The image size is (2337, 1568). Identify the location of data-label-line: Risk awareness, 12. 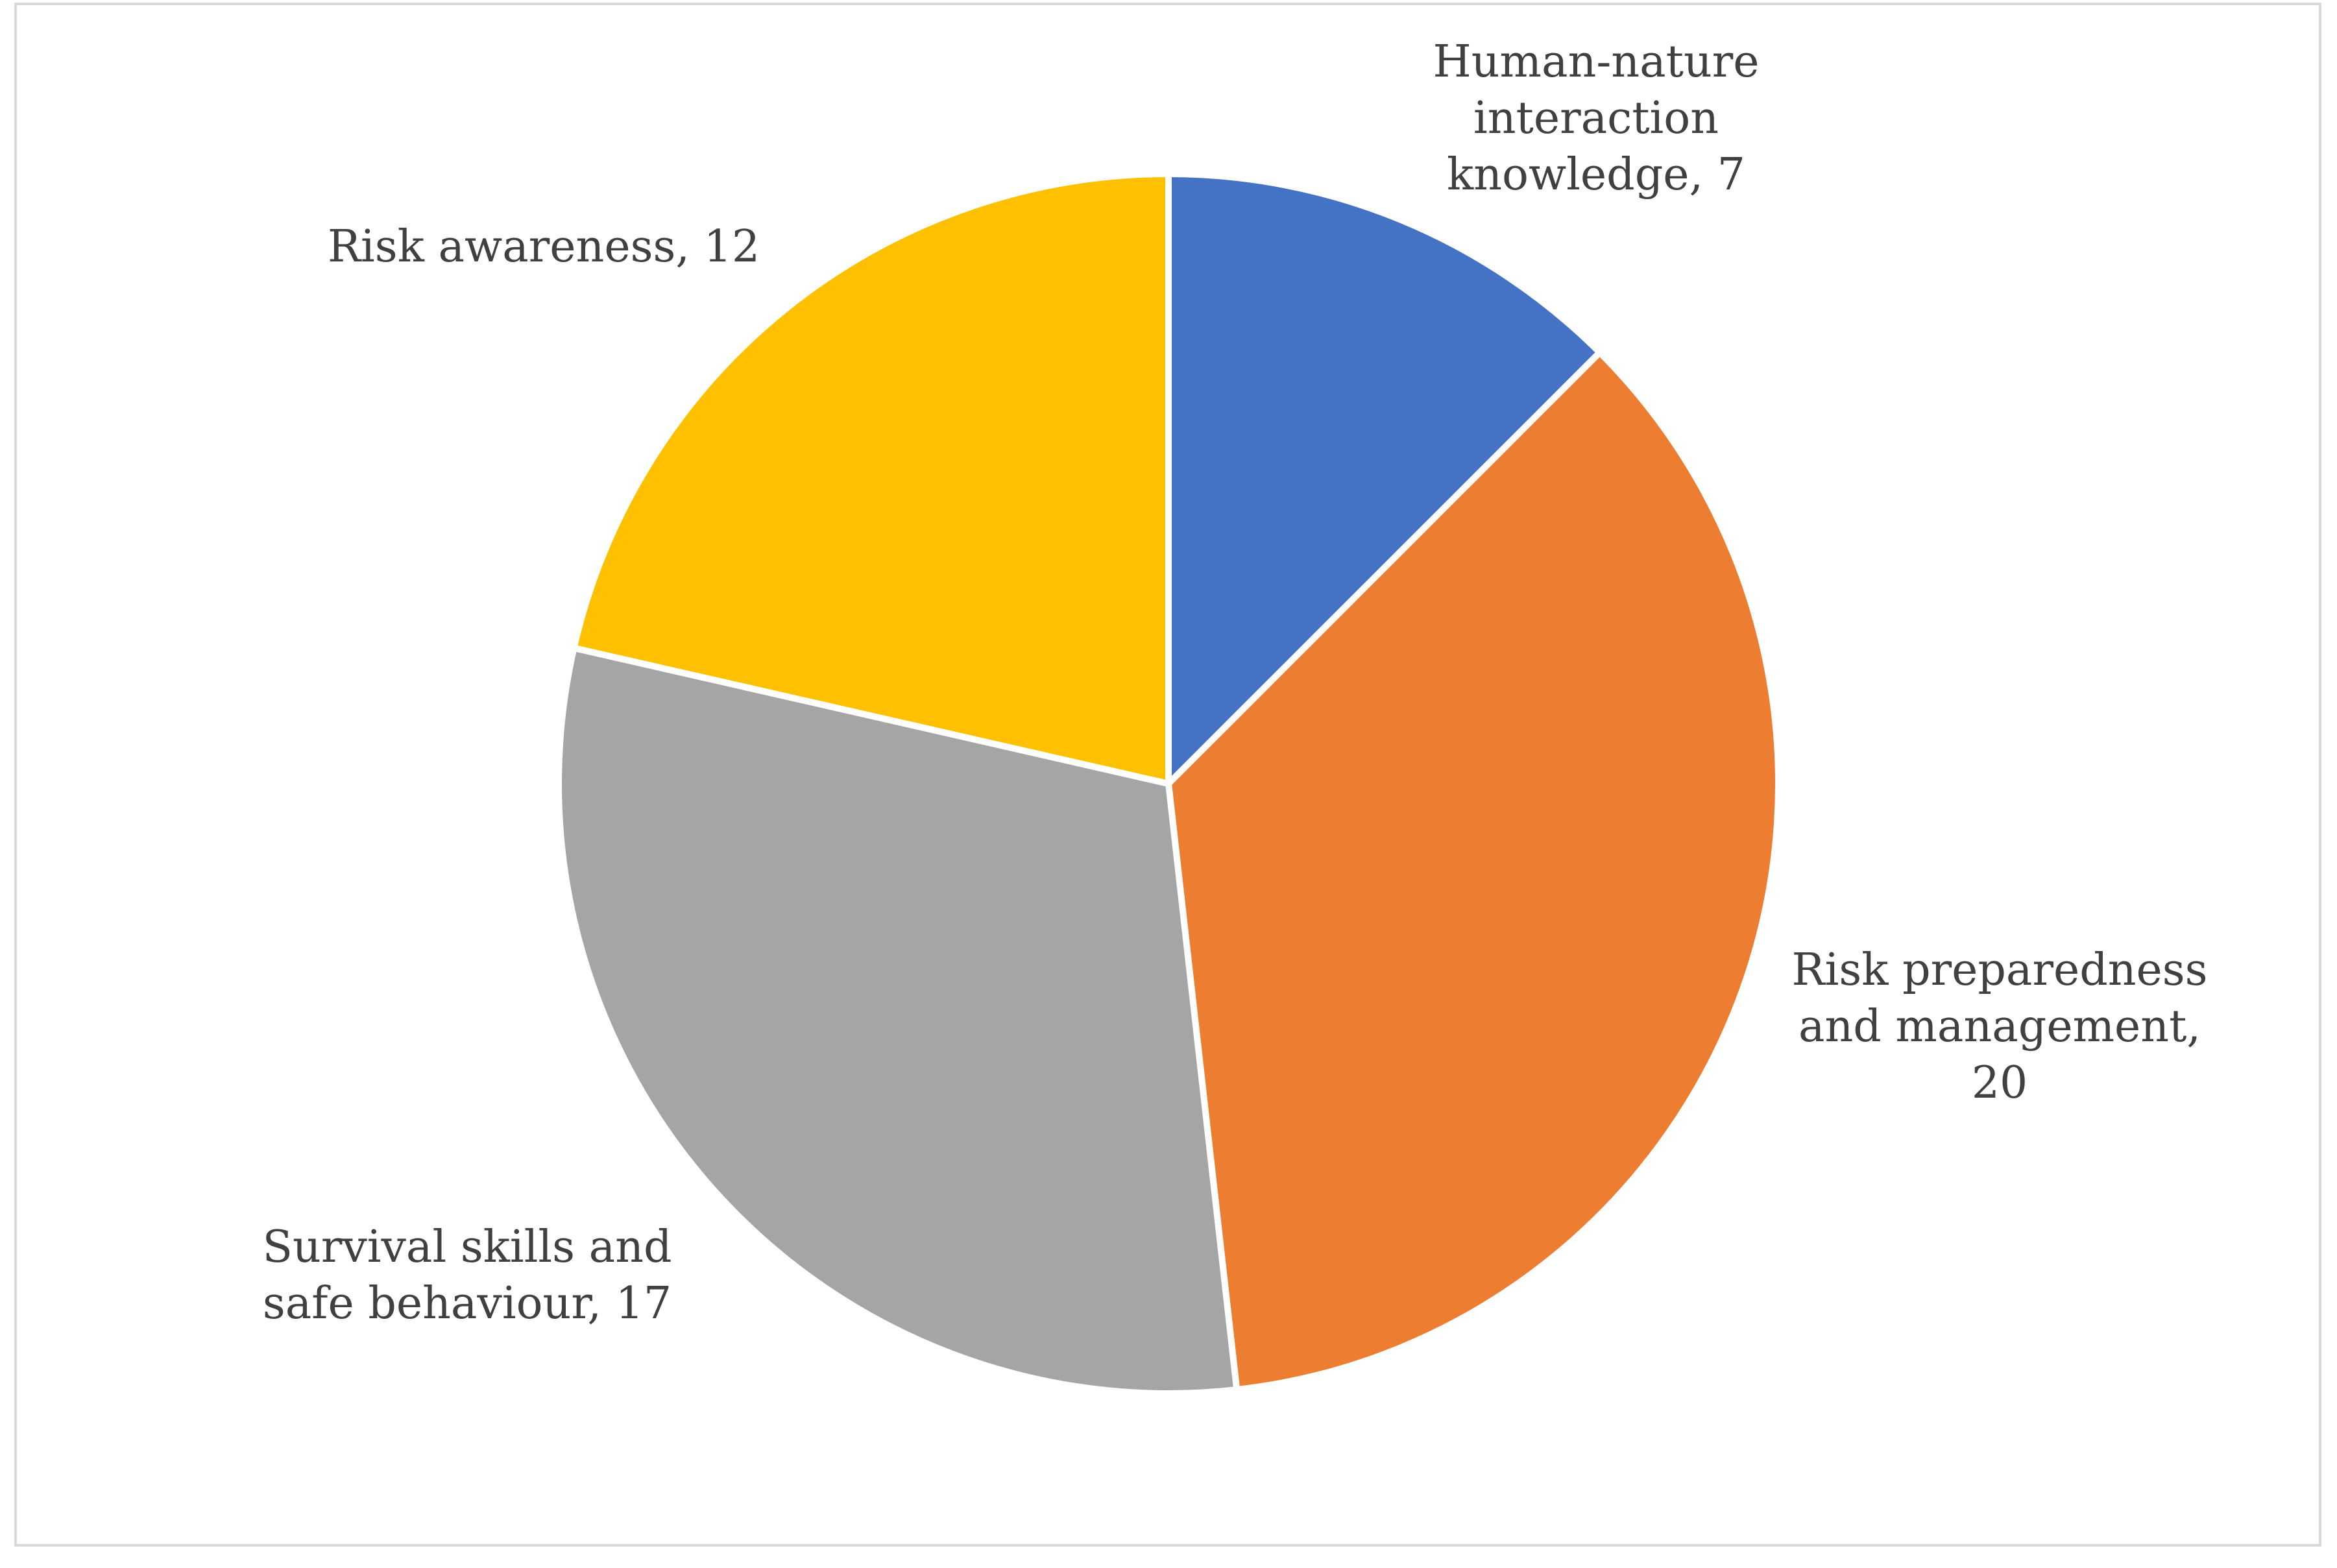
(544, 246).